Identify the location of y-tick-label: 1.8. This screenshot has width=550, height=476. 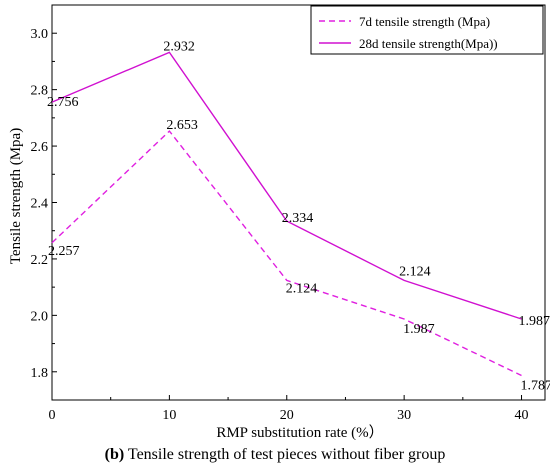
(40, 373).